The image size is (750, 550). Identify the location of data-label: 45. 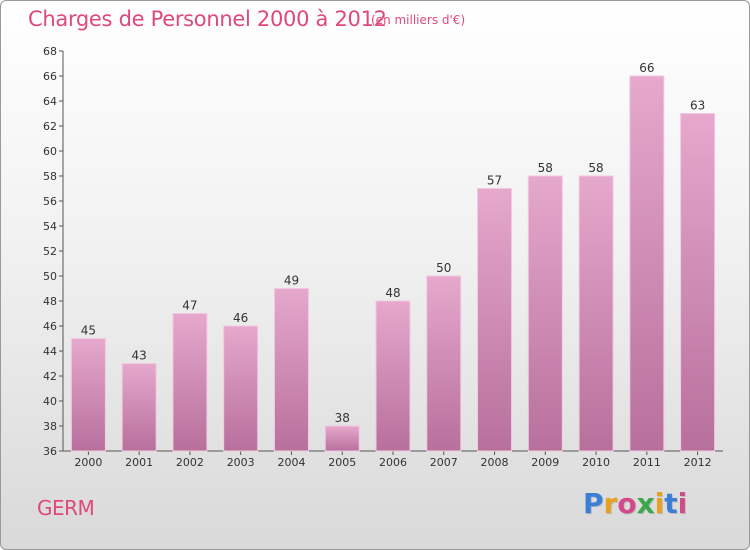
(88, 331).